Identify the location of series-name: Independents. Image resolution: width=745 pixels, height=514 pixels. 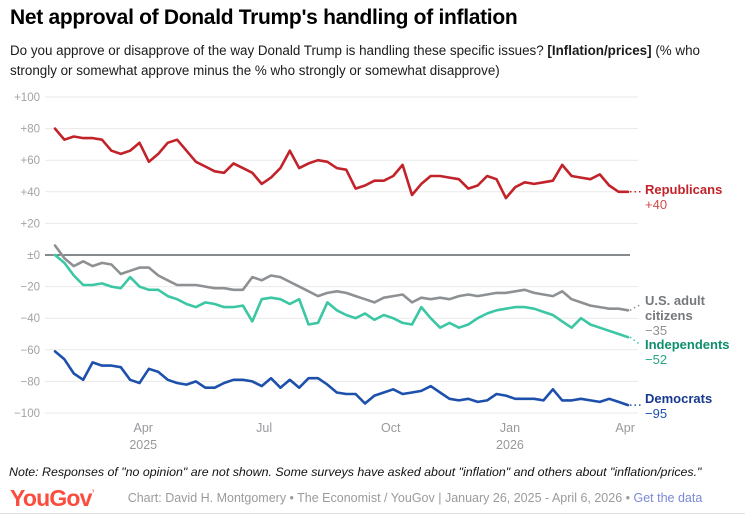
(687, 344).